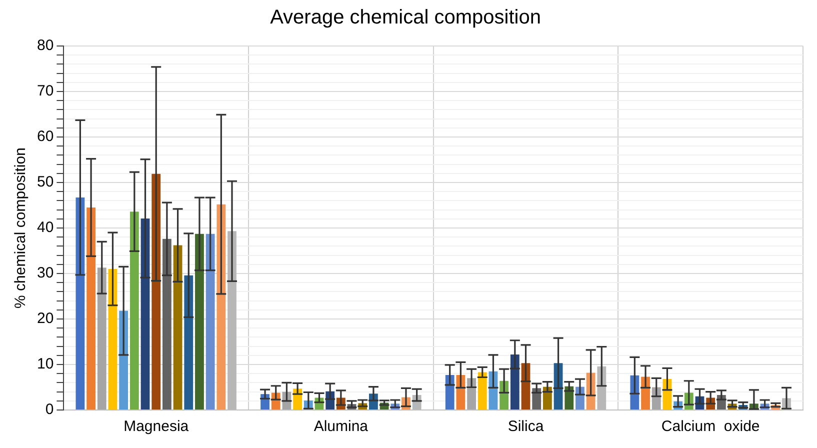  Describe the element at coordinates (45, 364) in the screenshot. I see `y-tick-label: 10` at that location.